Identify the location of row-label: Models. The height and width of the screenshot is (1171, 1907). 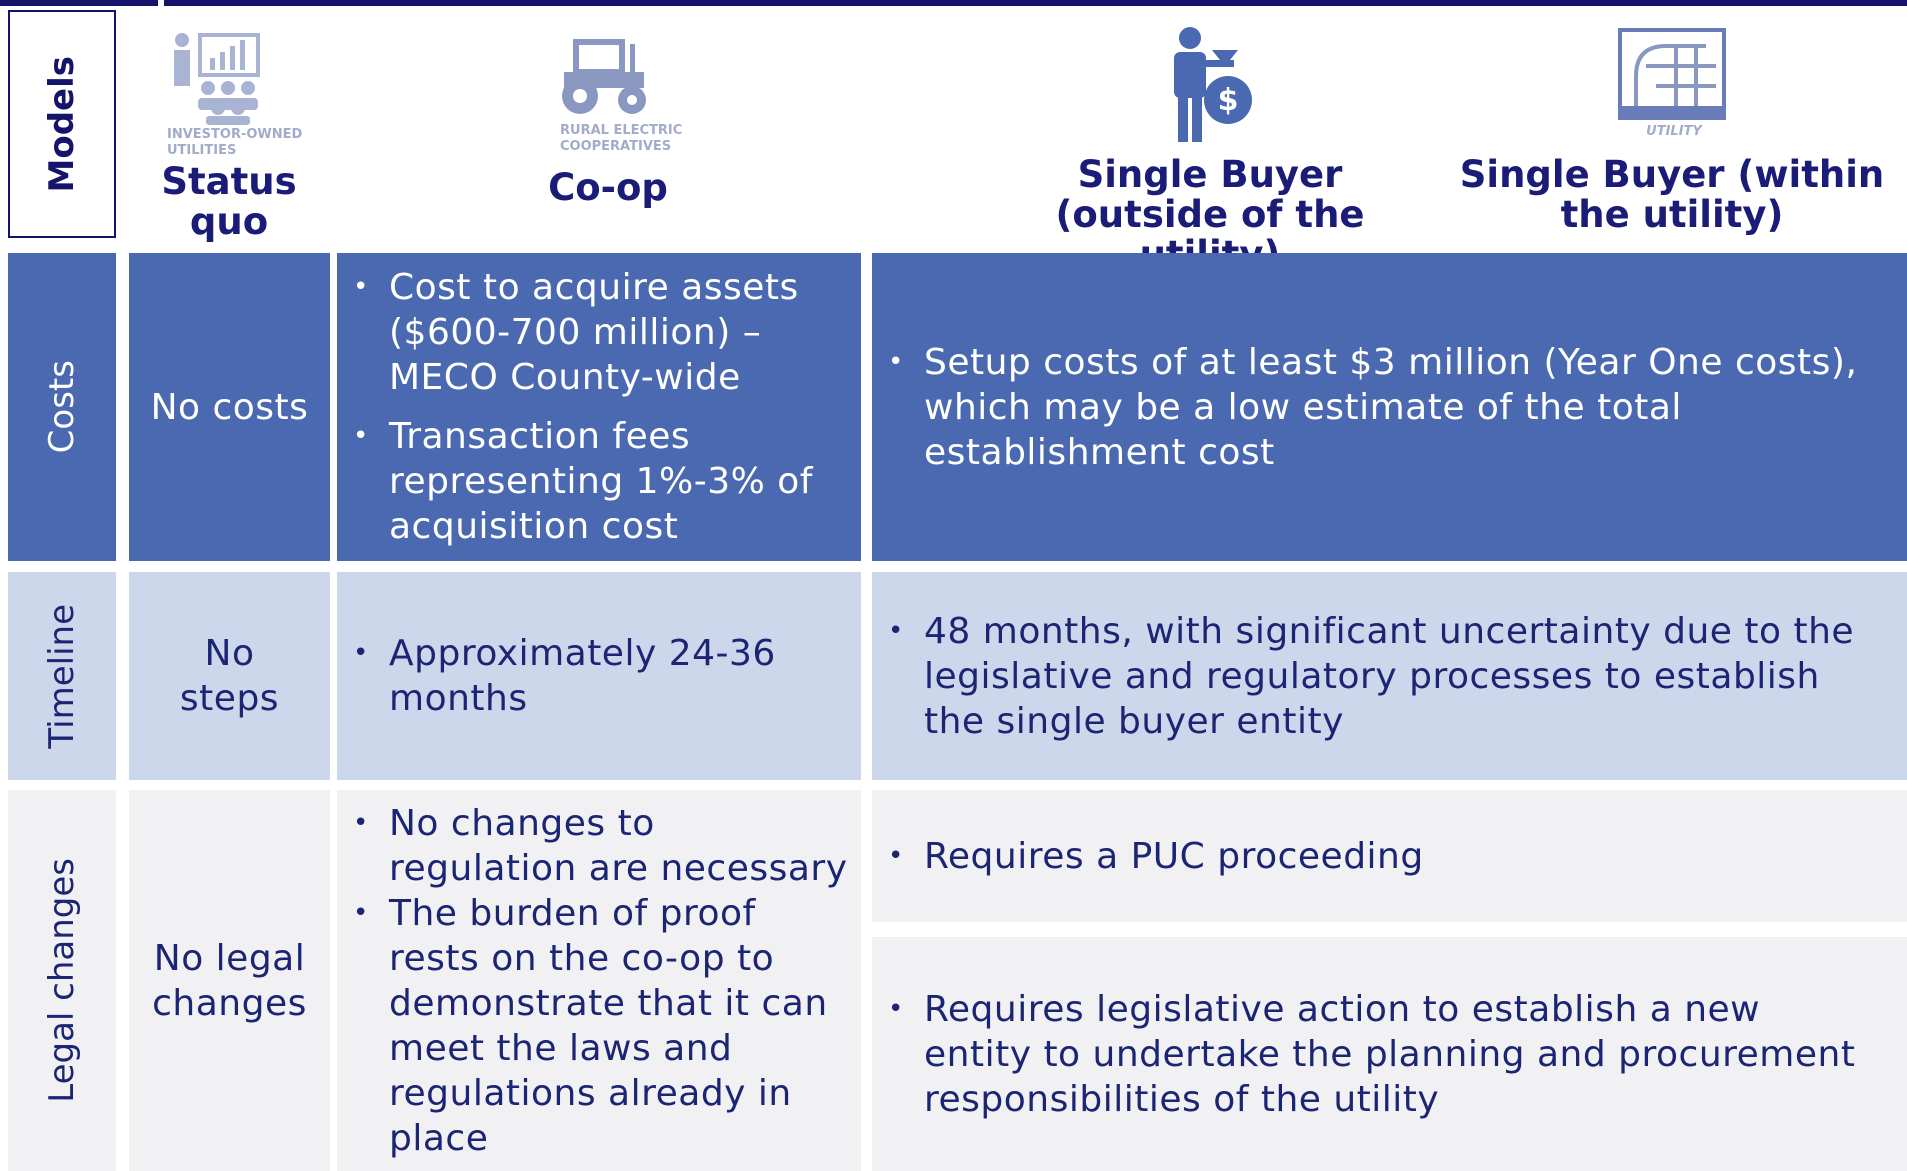
(62, 124).